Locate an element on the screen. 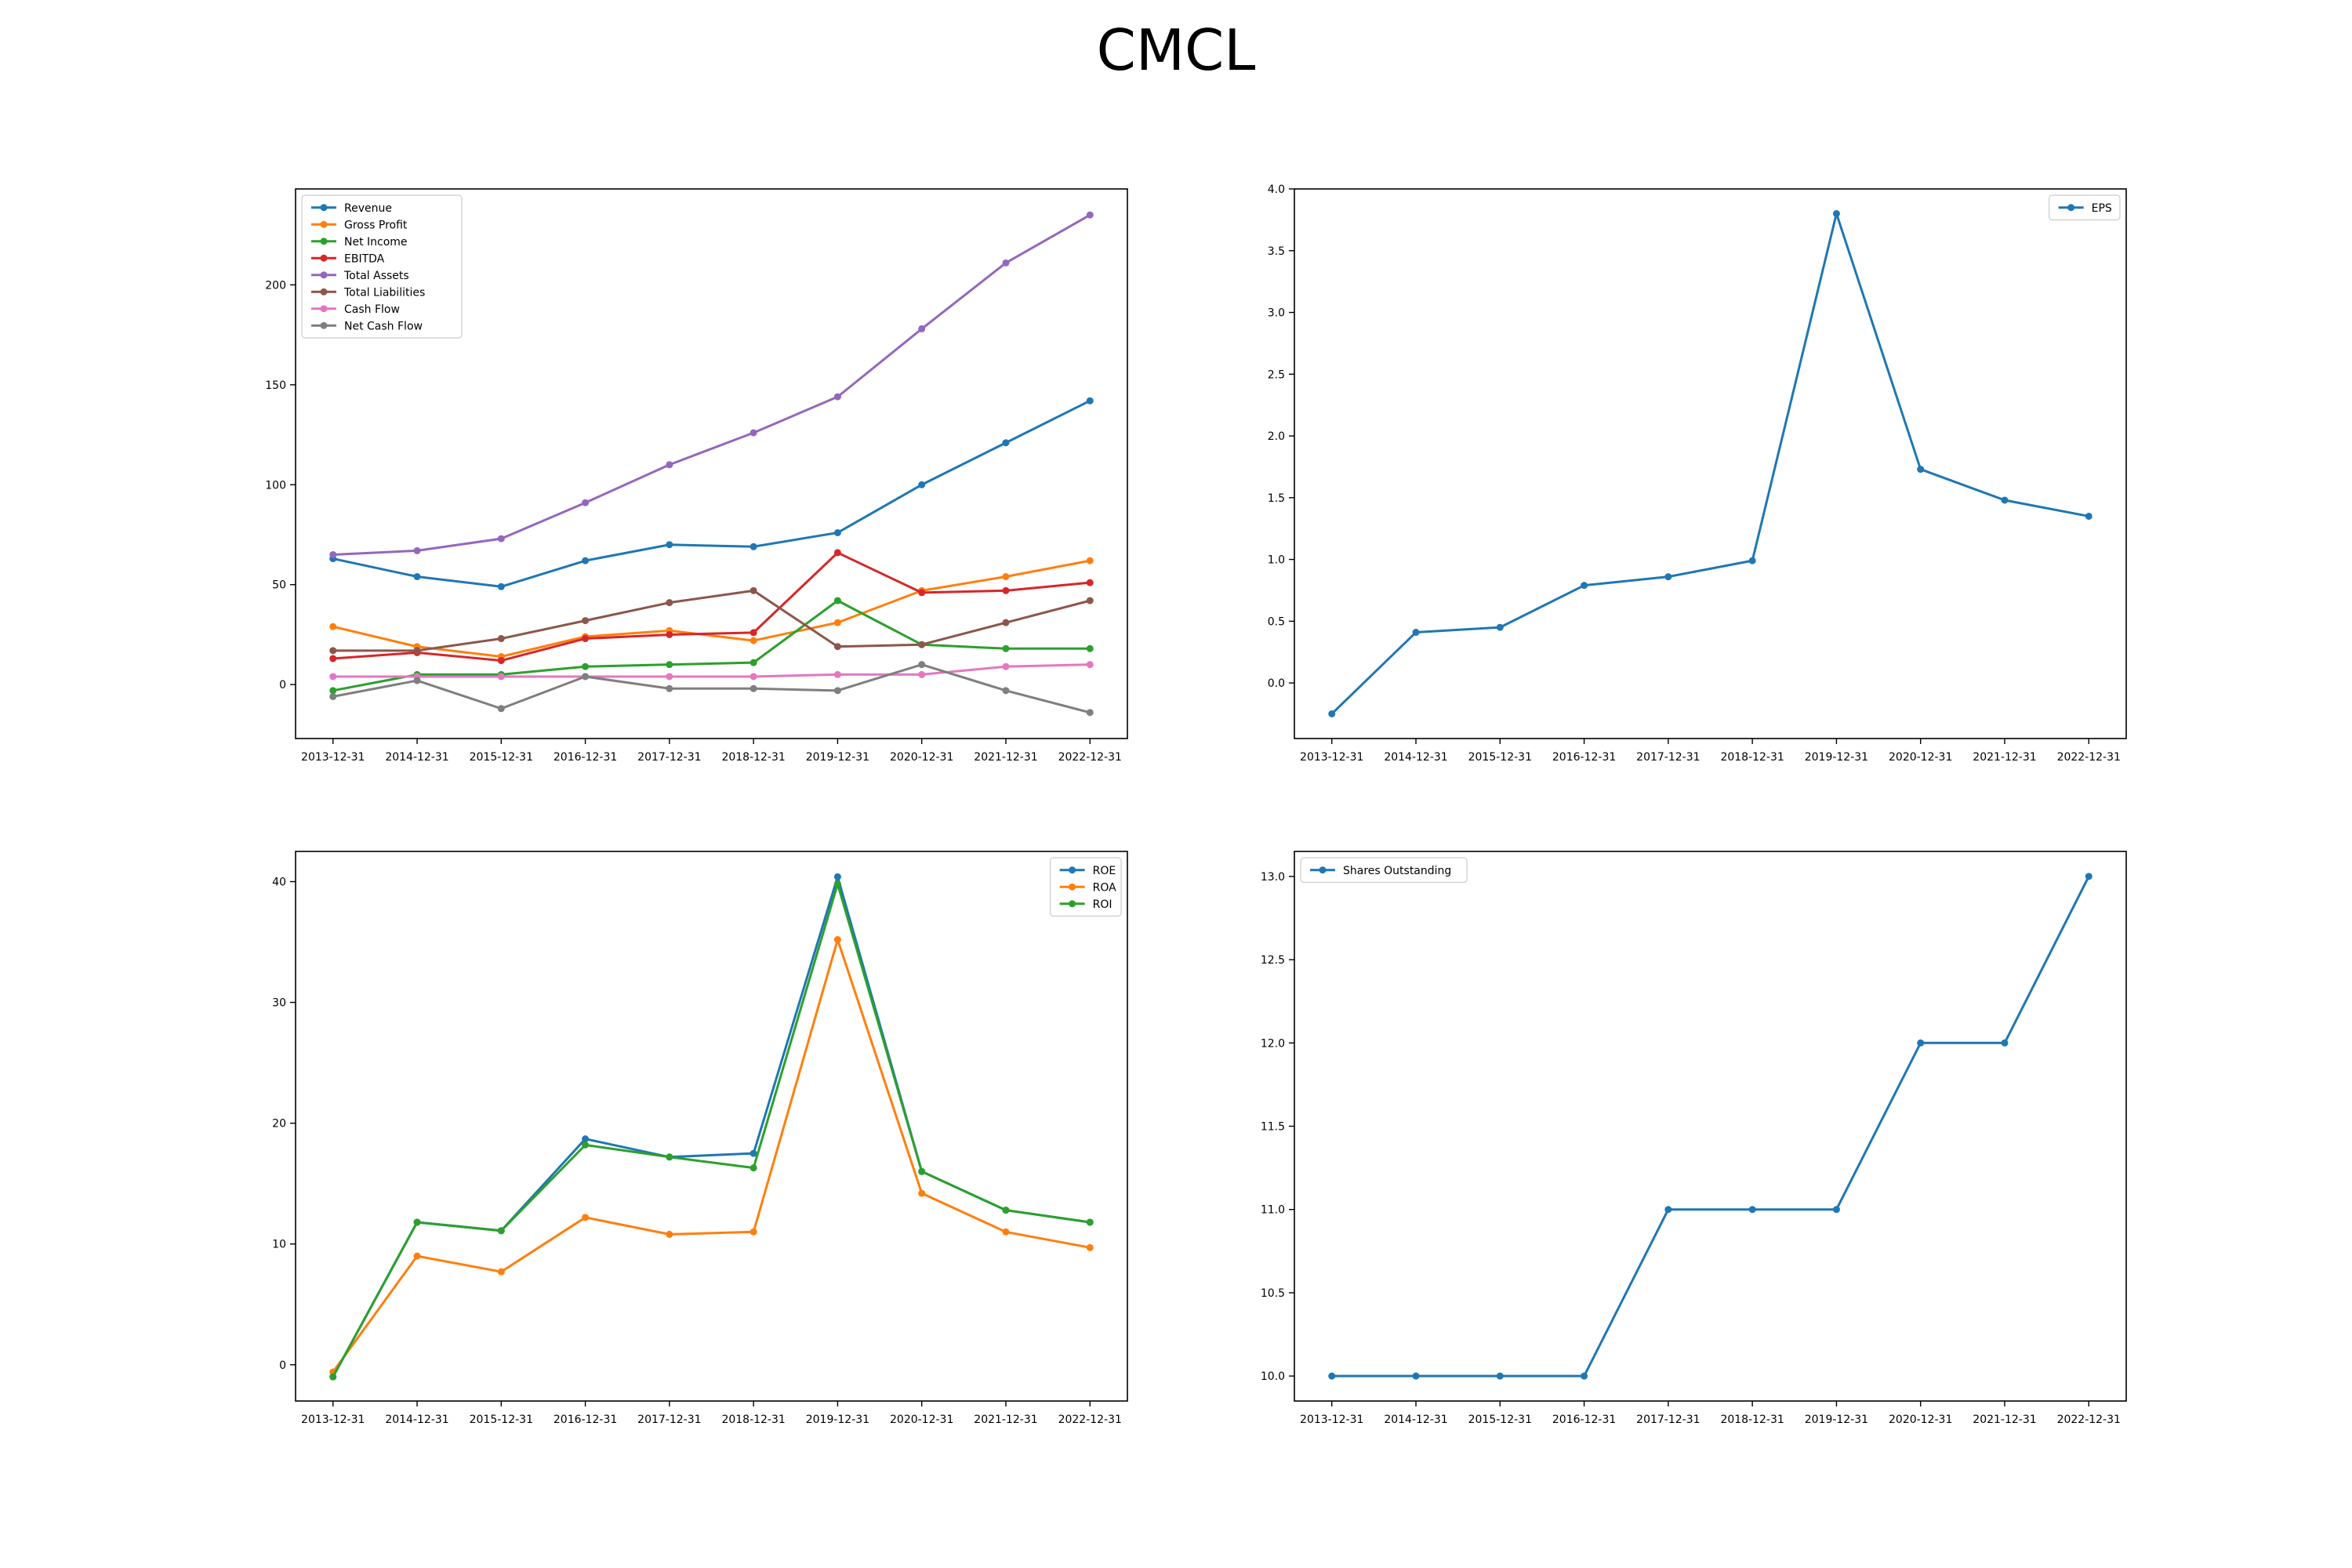  figure-title: CMCL is located at coordinates (1176, 50).